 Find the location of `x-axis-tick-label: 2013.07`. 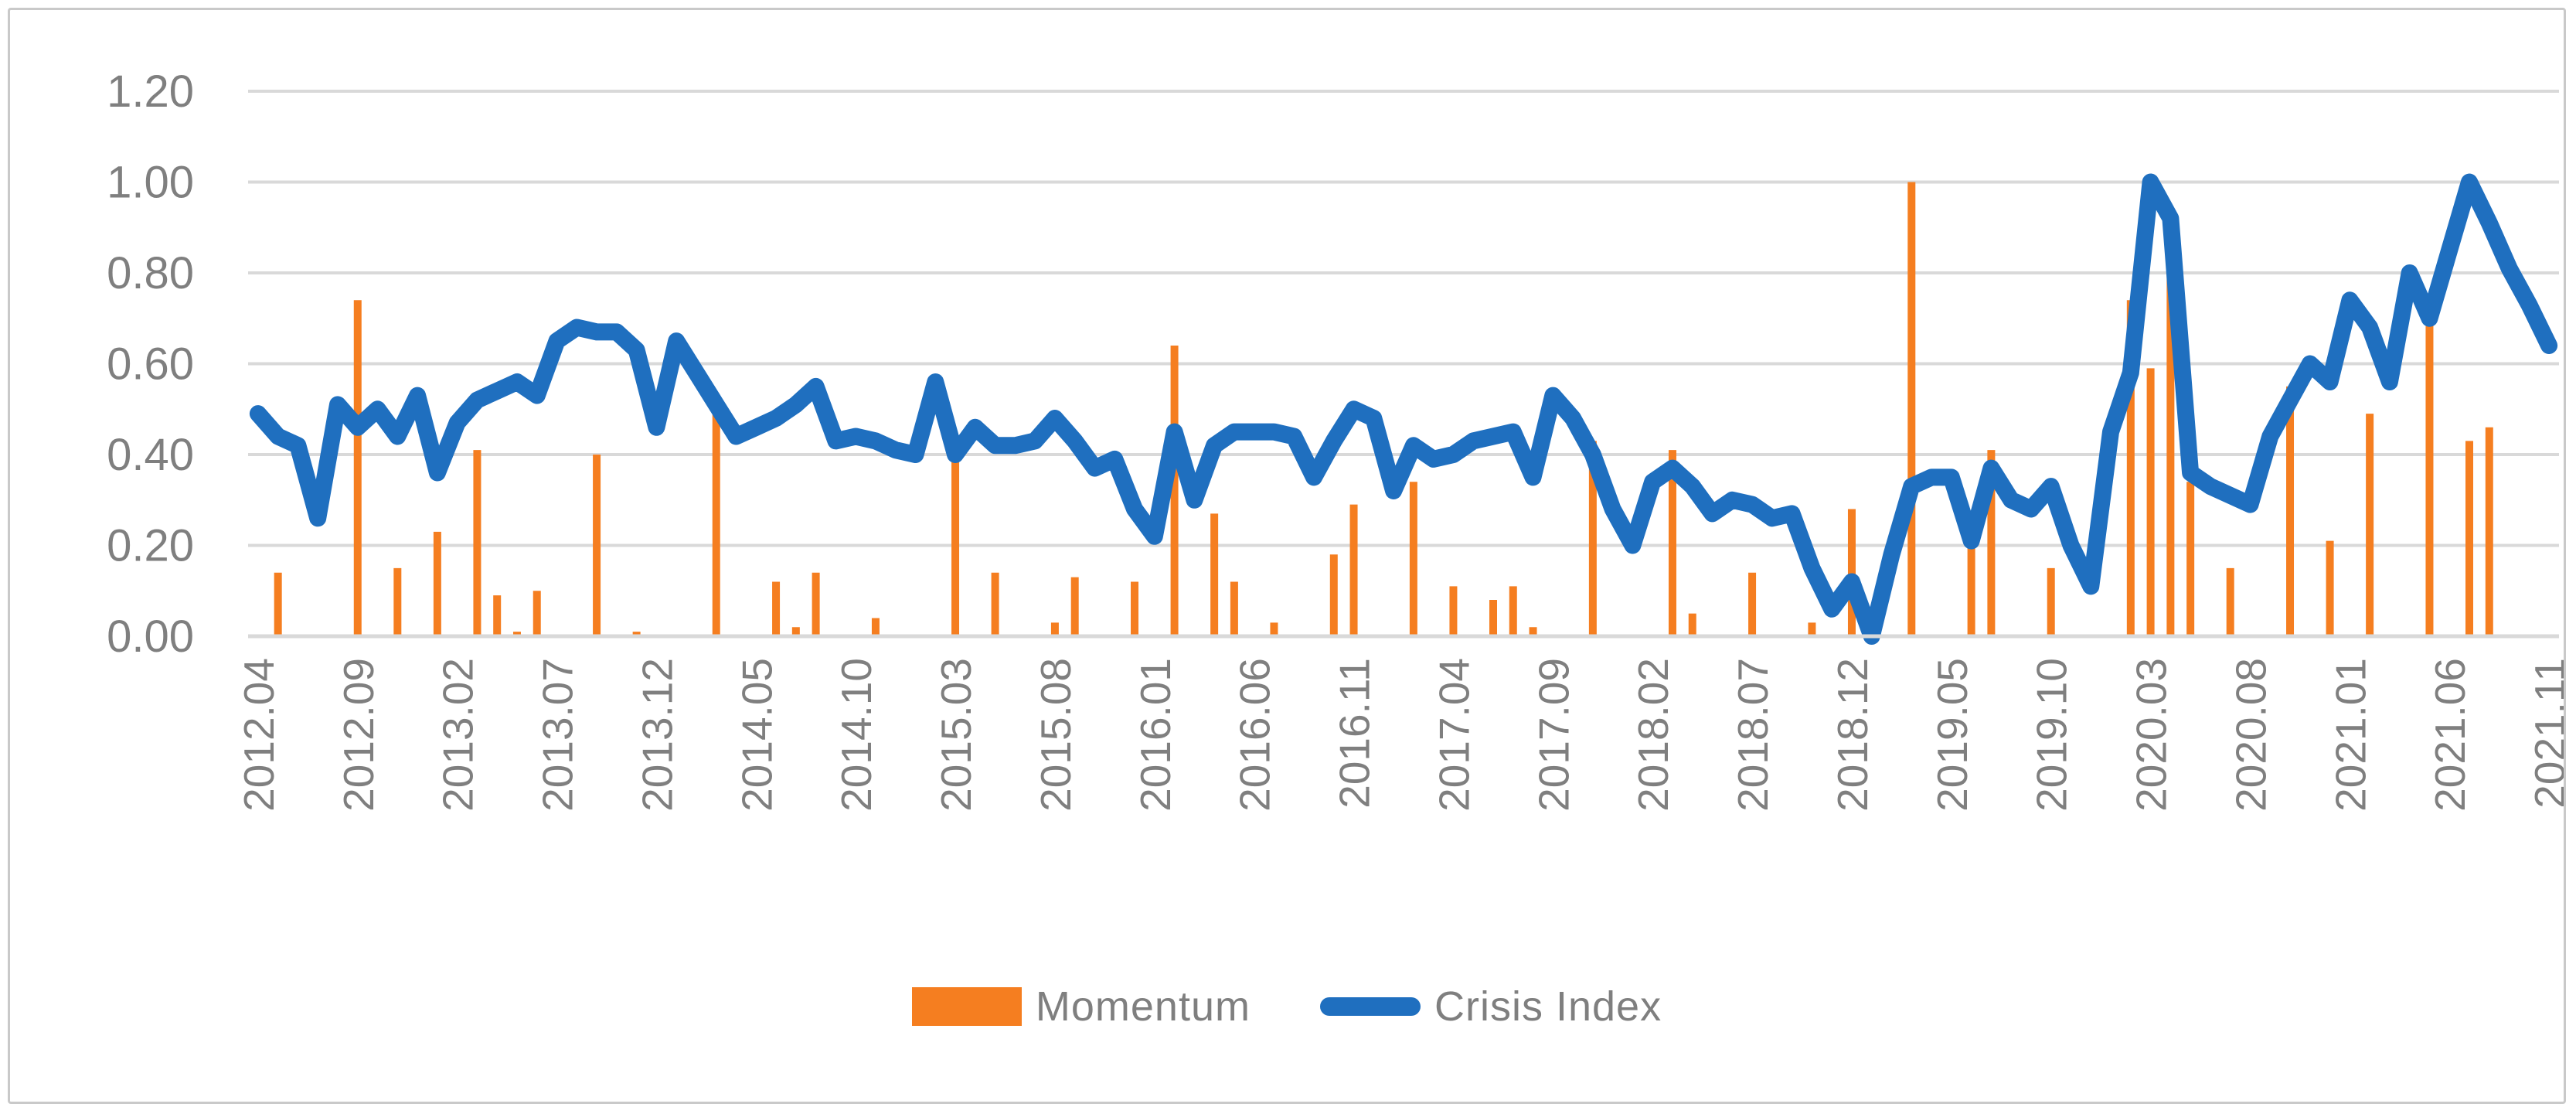

x-axis-tick-label: 2013.07 is located at coordinates (558, 735).